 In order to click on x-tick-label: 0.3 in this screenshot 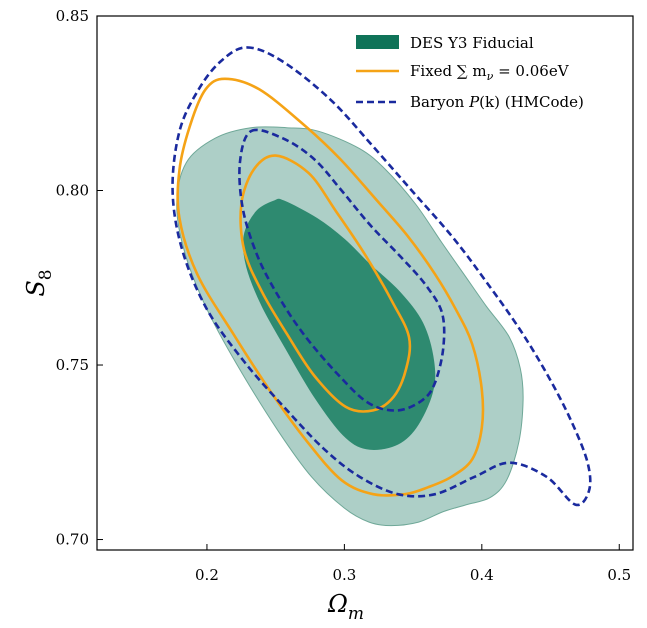, I will do `click(344, 575)`.